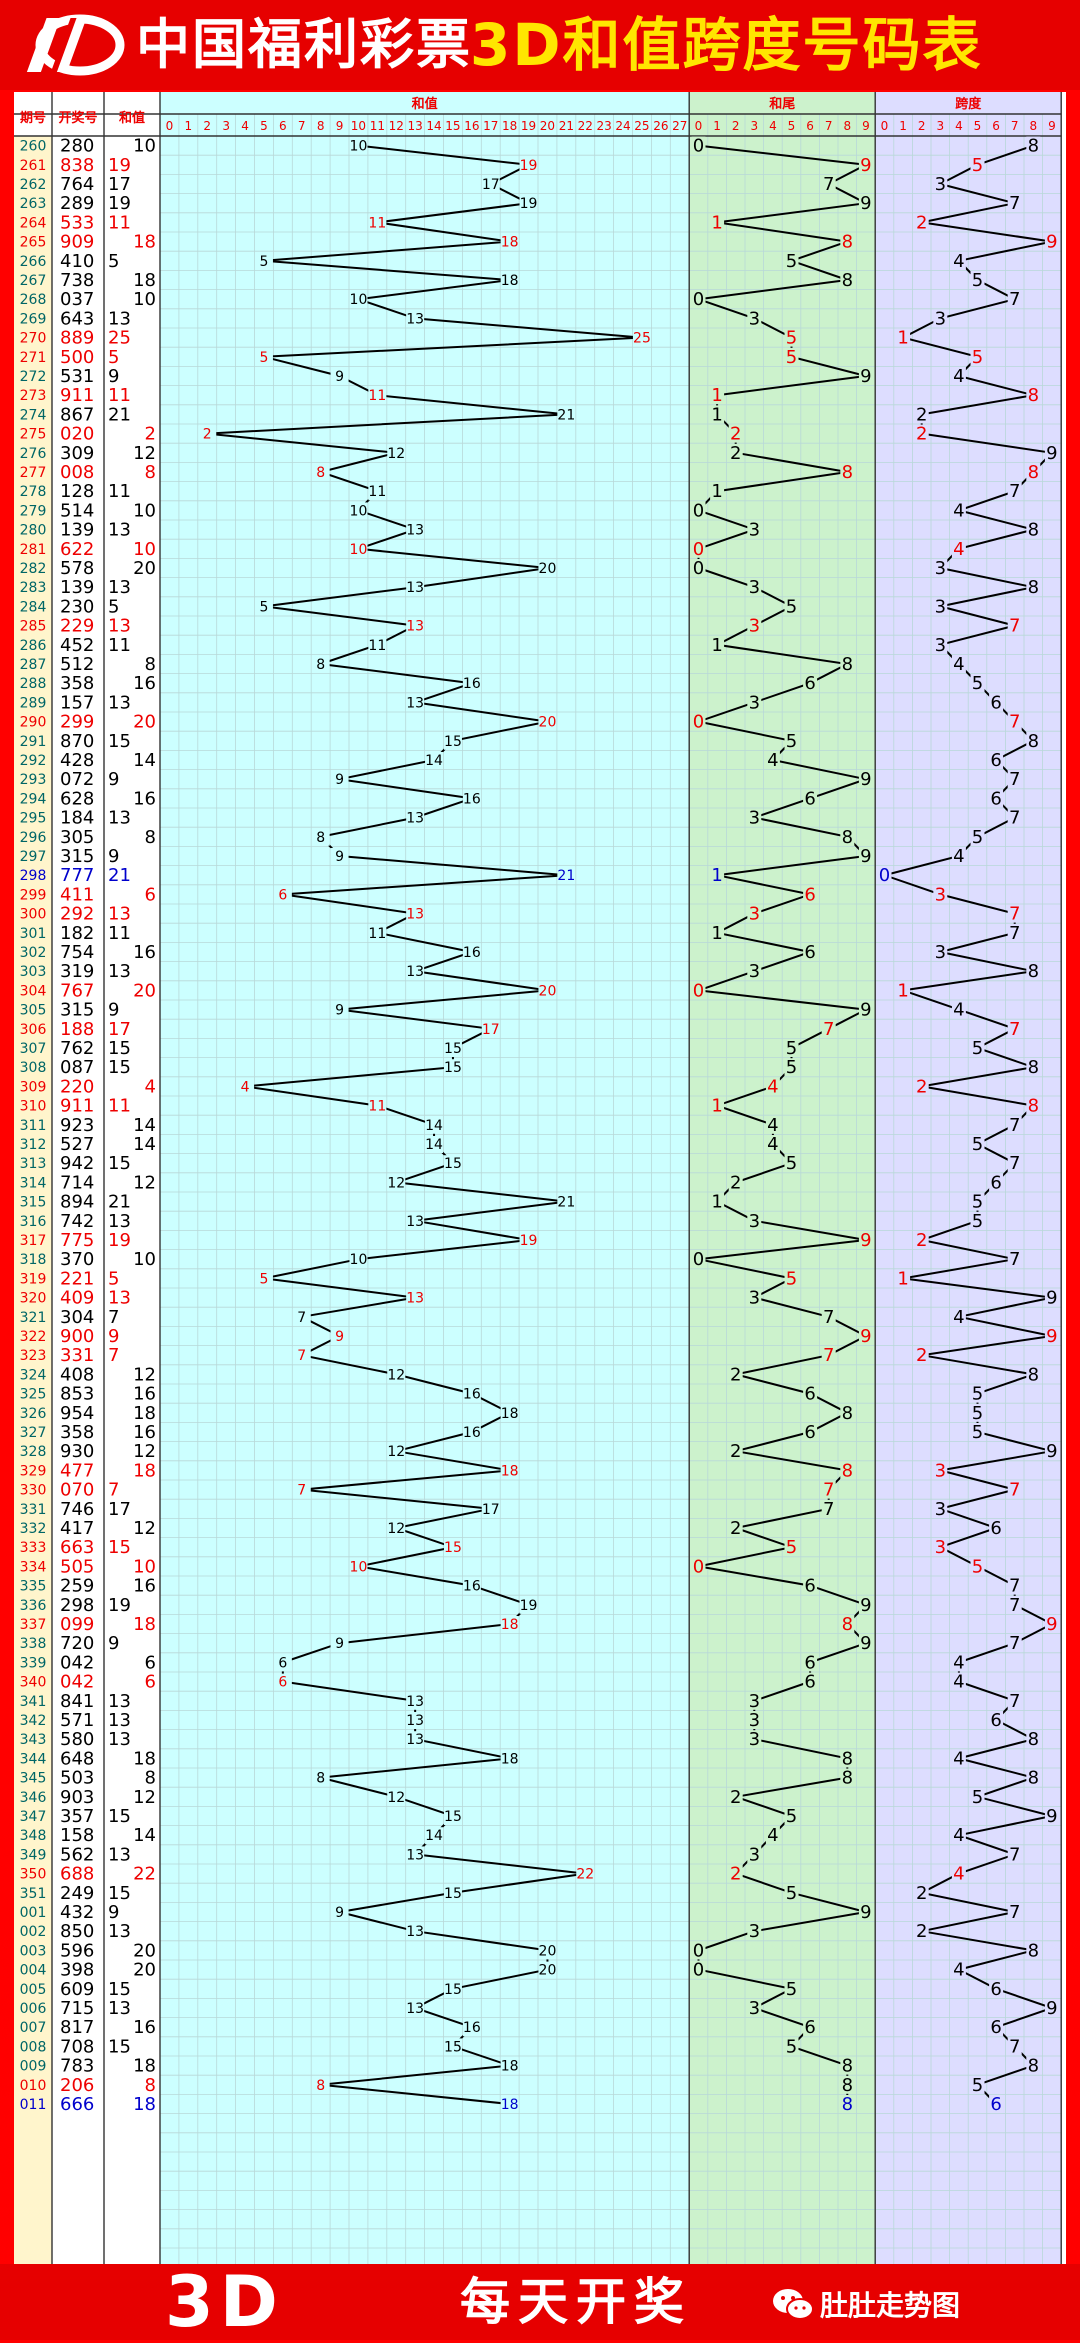 The image size is (1080, 2343). What do you see at coordinates (150, 472) in the screenshot?
I see `sum-cell: 8` at bounding box center [150, 472].